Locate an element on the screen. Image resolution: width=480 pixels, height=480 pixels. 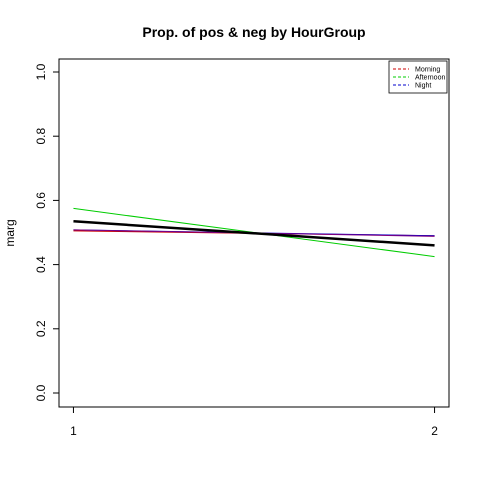
y-tick-label: 0.6 is located at coordinates (41, 200).